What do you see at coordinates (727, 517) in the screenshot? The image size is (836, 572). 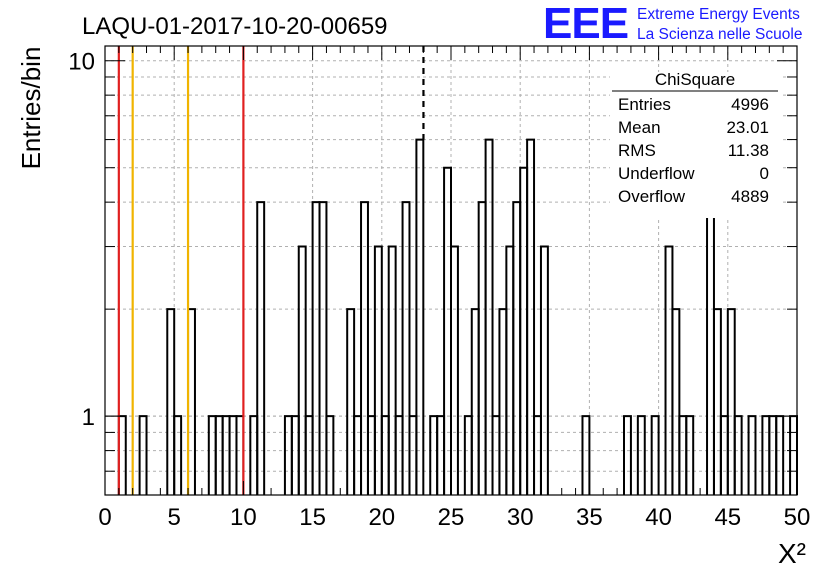 I see `x-tick-label: 45` at bounding box center [727, 517].